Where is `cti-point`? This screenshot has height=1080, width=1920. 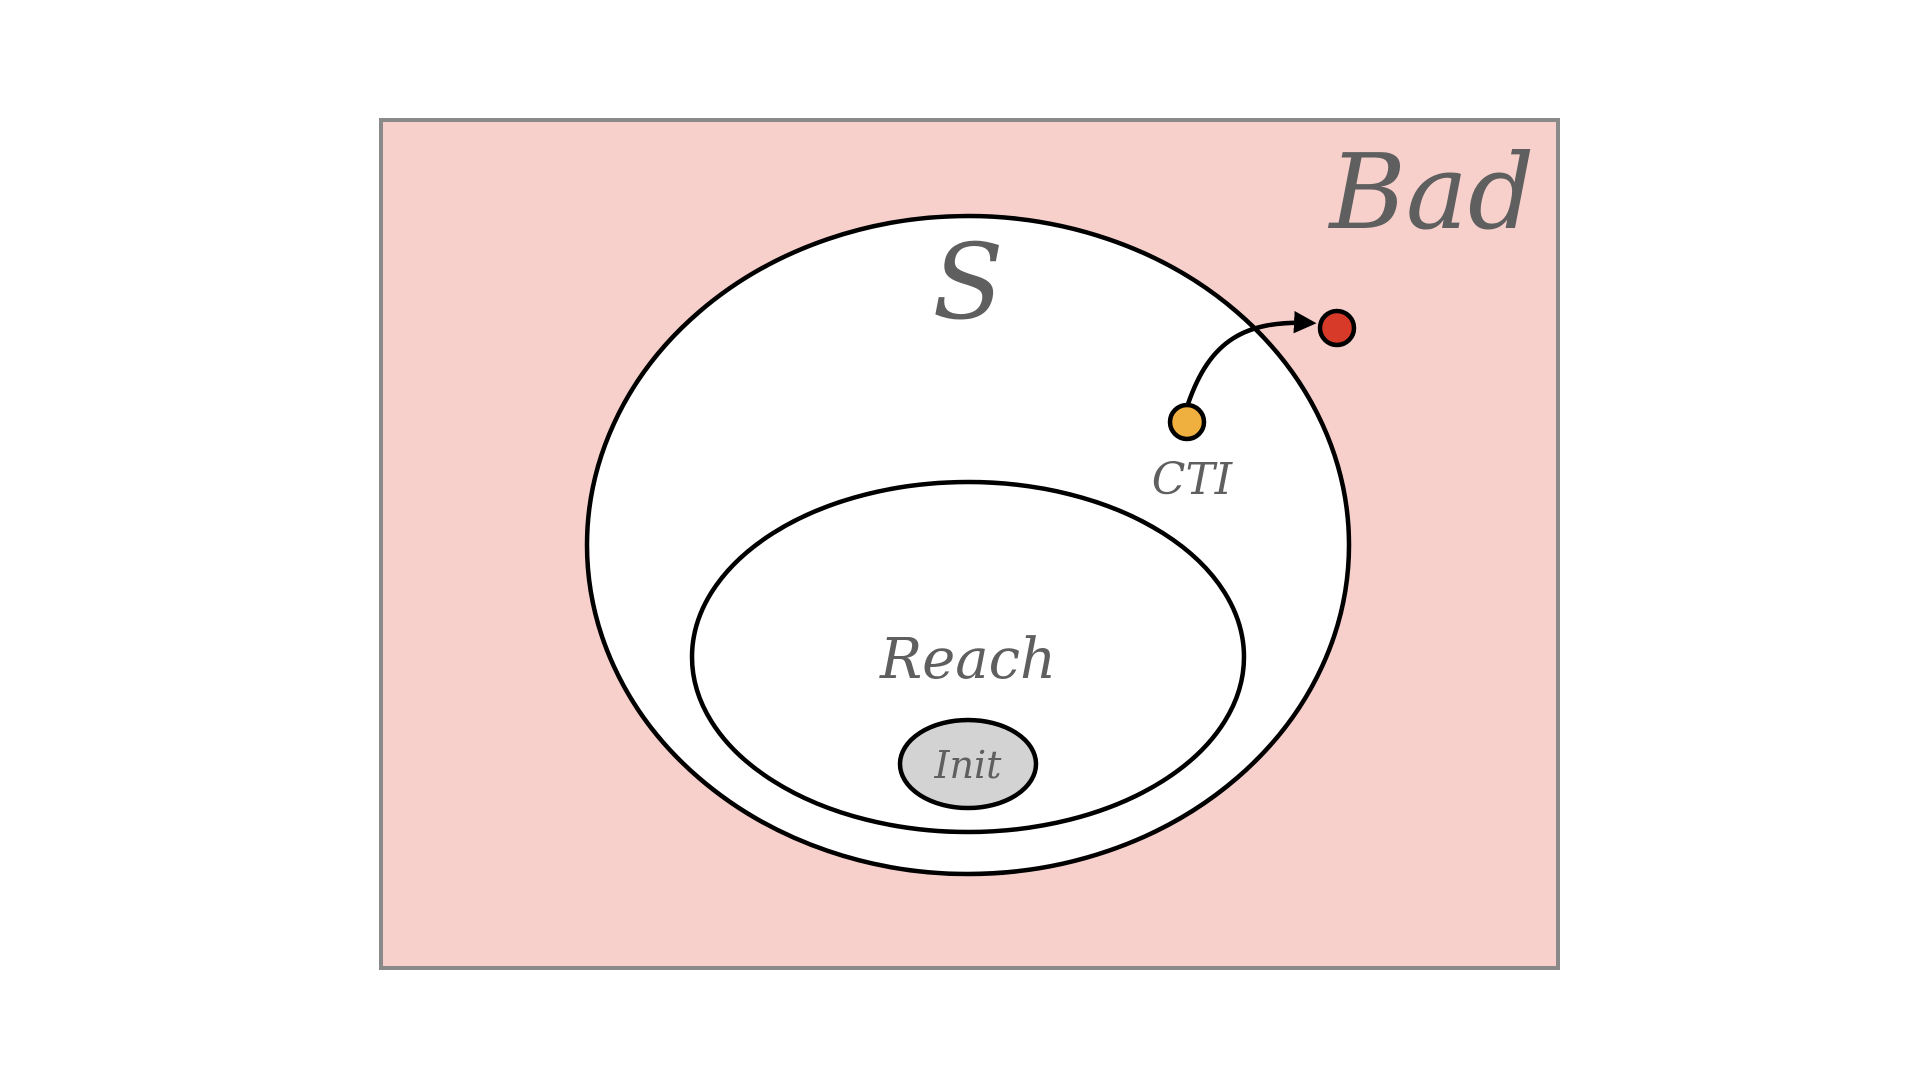
cti-point is located at coordinates (1187, 422).